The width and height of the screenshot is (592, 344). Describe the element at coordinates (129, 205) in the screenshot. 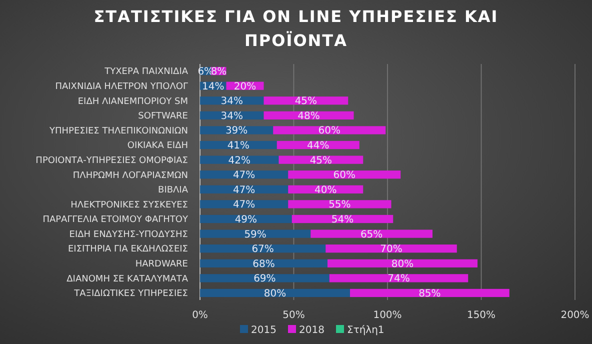

I see `y-tick-label: ΗΛΕΚΤΡΟΝΙΚΕΣ ΣΥΣΚΕΥΕΣ` at that location.